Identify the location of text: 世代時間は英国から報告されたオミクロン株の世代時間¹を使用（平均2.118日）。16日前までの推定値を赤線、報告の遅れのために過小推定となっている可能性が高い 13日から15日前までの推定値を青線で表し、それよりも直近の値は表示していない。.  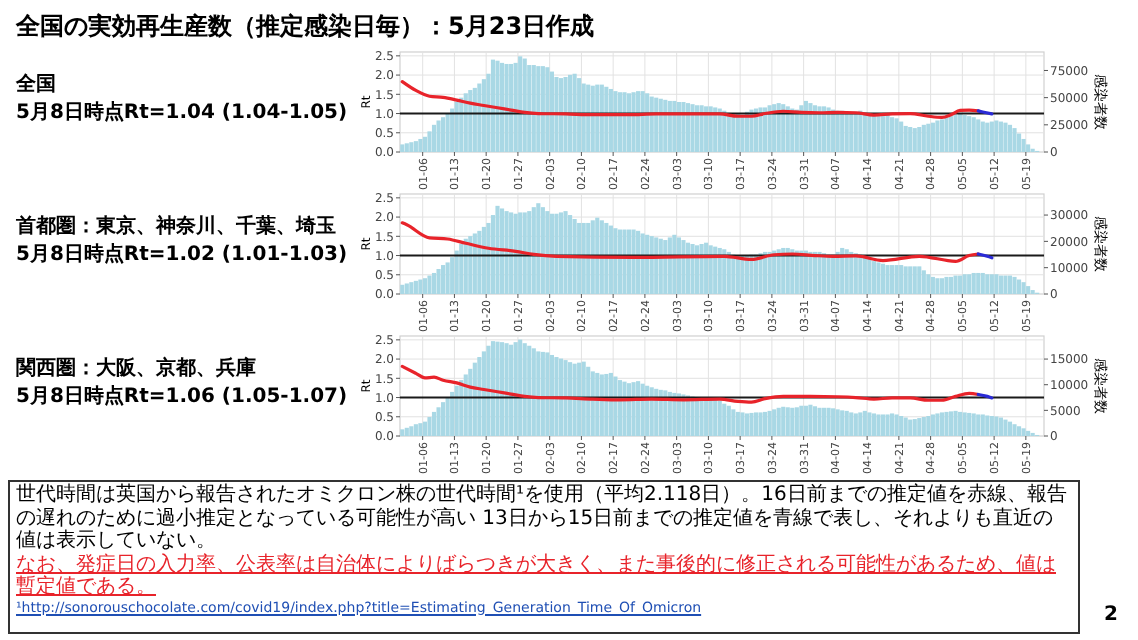
(542, 518).